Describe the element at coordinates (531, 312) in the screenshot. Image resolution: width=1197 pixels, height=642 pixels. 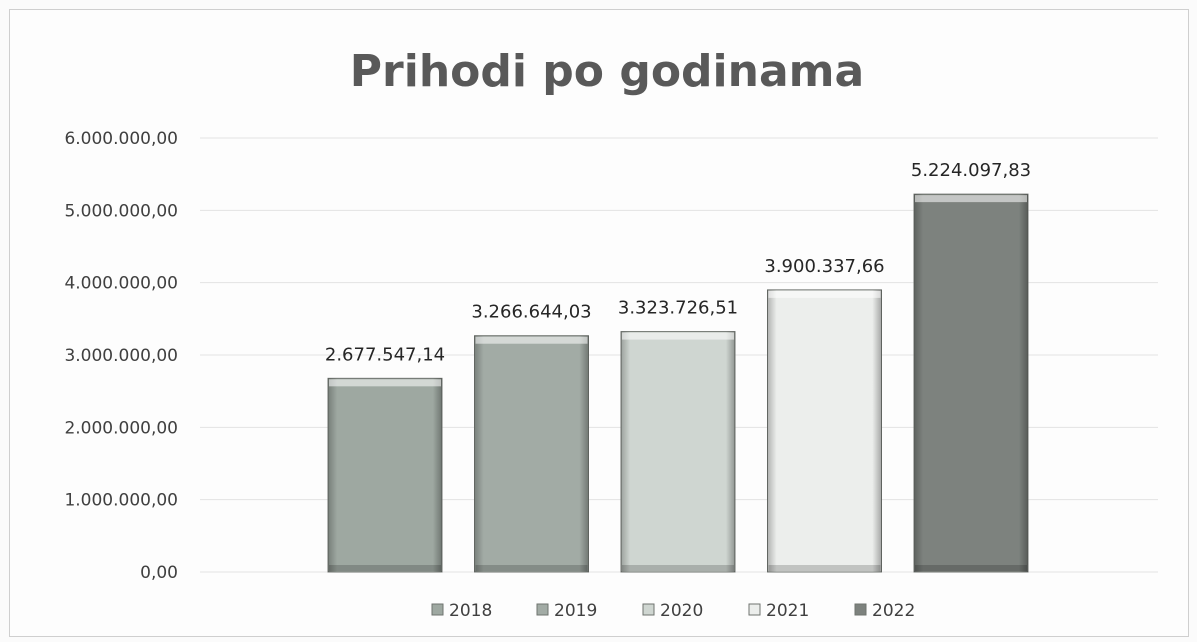
I see `data-label: 3.266.644,03` at that location.